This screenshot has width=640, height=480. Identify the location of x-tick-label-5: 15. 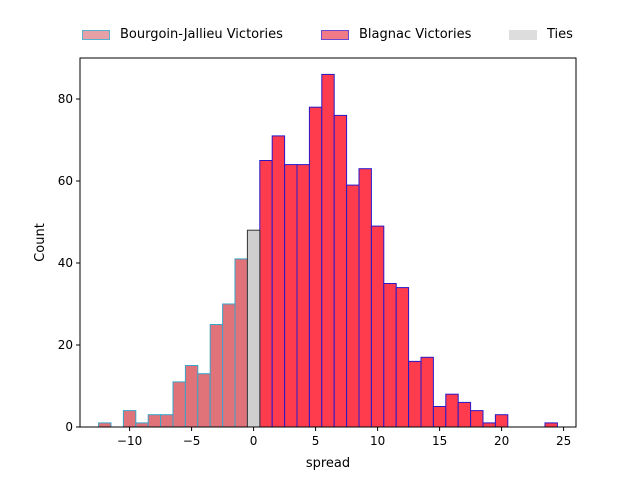
(439, 441).